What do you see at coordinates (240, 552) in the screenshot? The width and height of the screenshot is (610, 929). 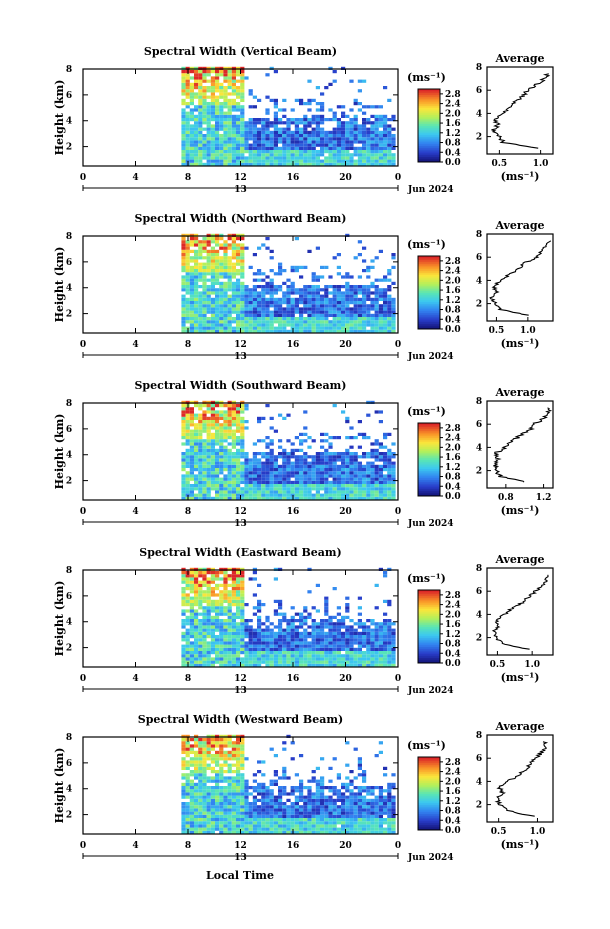 I see `panel-title: Spectral Width (Eastward Beam)` at bounding box center [240, 552].